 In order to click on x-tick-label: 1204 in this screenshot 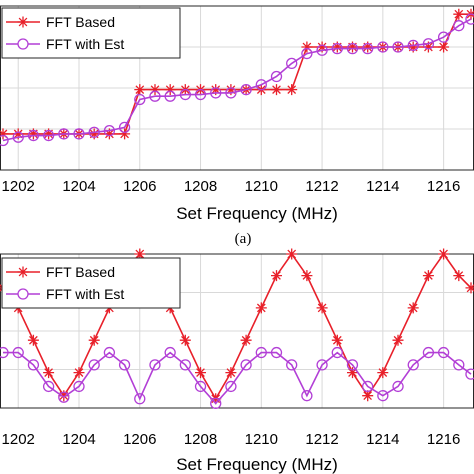, I will do `click(78, 186)`.